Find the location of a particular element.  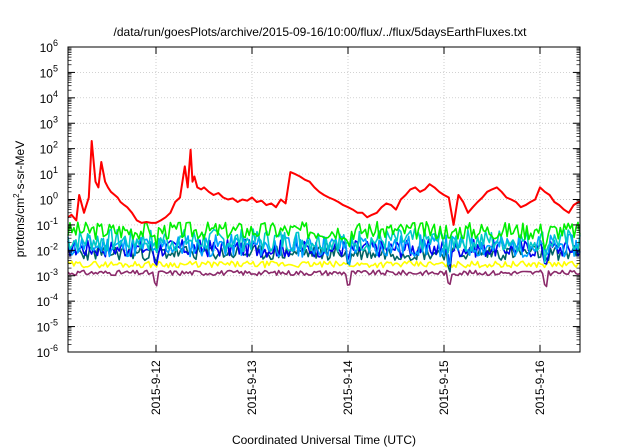

y-tick-label: 10⁻⁵ is located at coordinates (47, 326).